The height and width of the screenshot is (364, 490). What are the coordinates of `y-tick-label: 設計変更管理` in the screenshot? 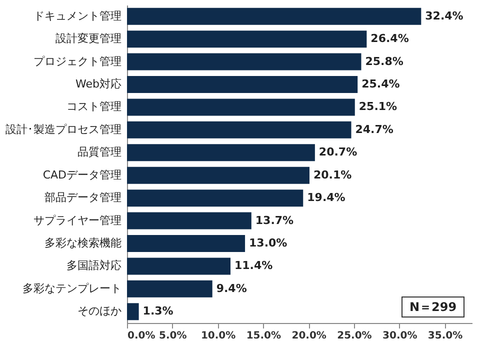 It's located at (89, 39).